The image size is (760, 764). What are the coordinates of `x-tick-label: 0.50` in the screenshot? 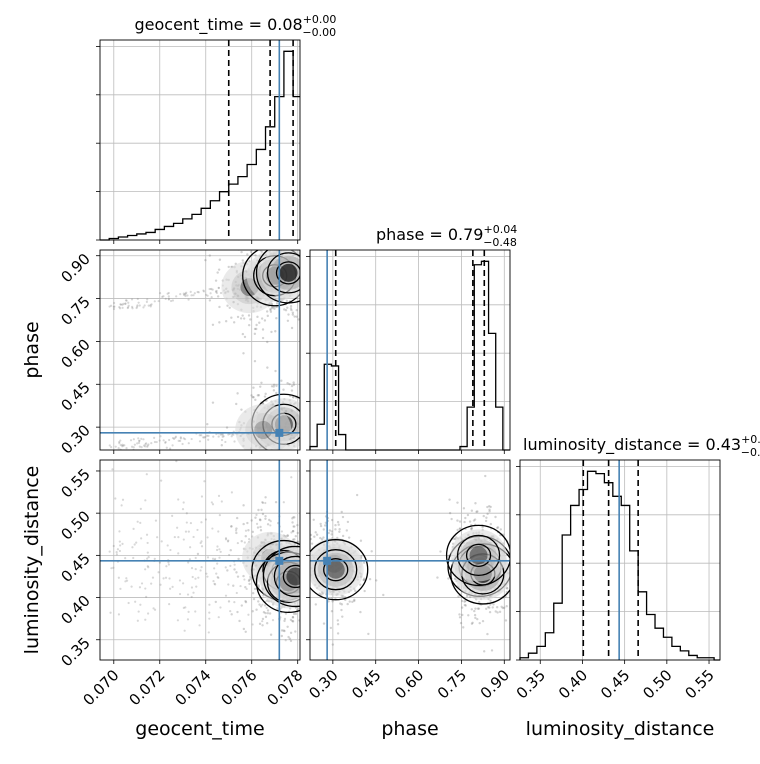 It's located at (657, 684).